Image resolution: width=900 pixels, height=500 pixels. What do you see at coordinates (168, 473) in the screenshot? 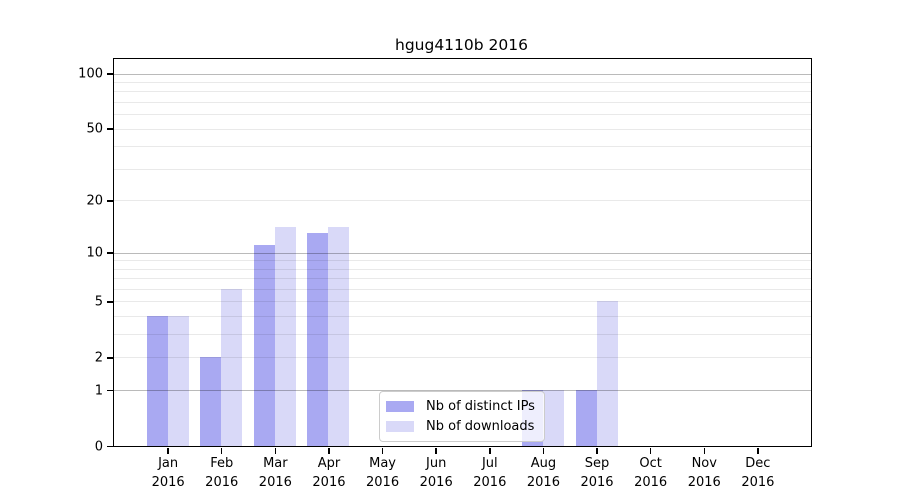
I see `x-tick-label-jan: Jan 2016` at bounding box center [168, 473].